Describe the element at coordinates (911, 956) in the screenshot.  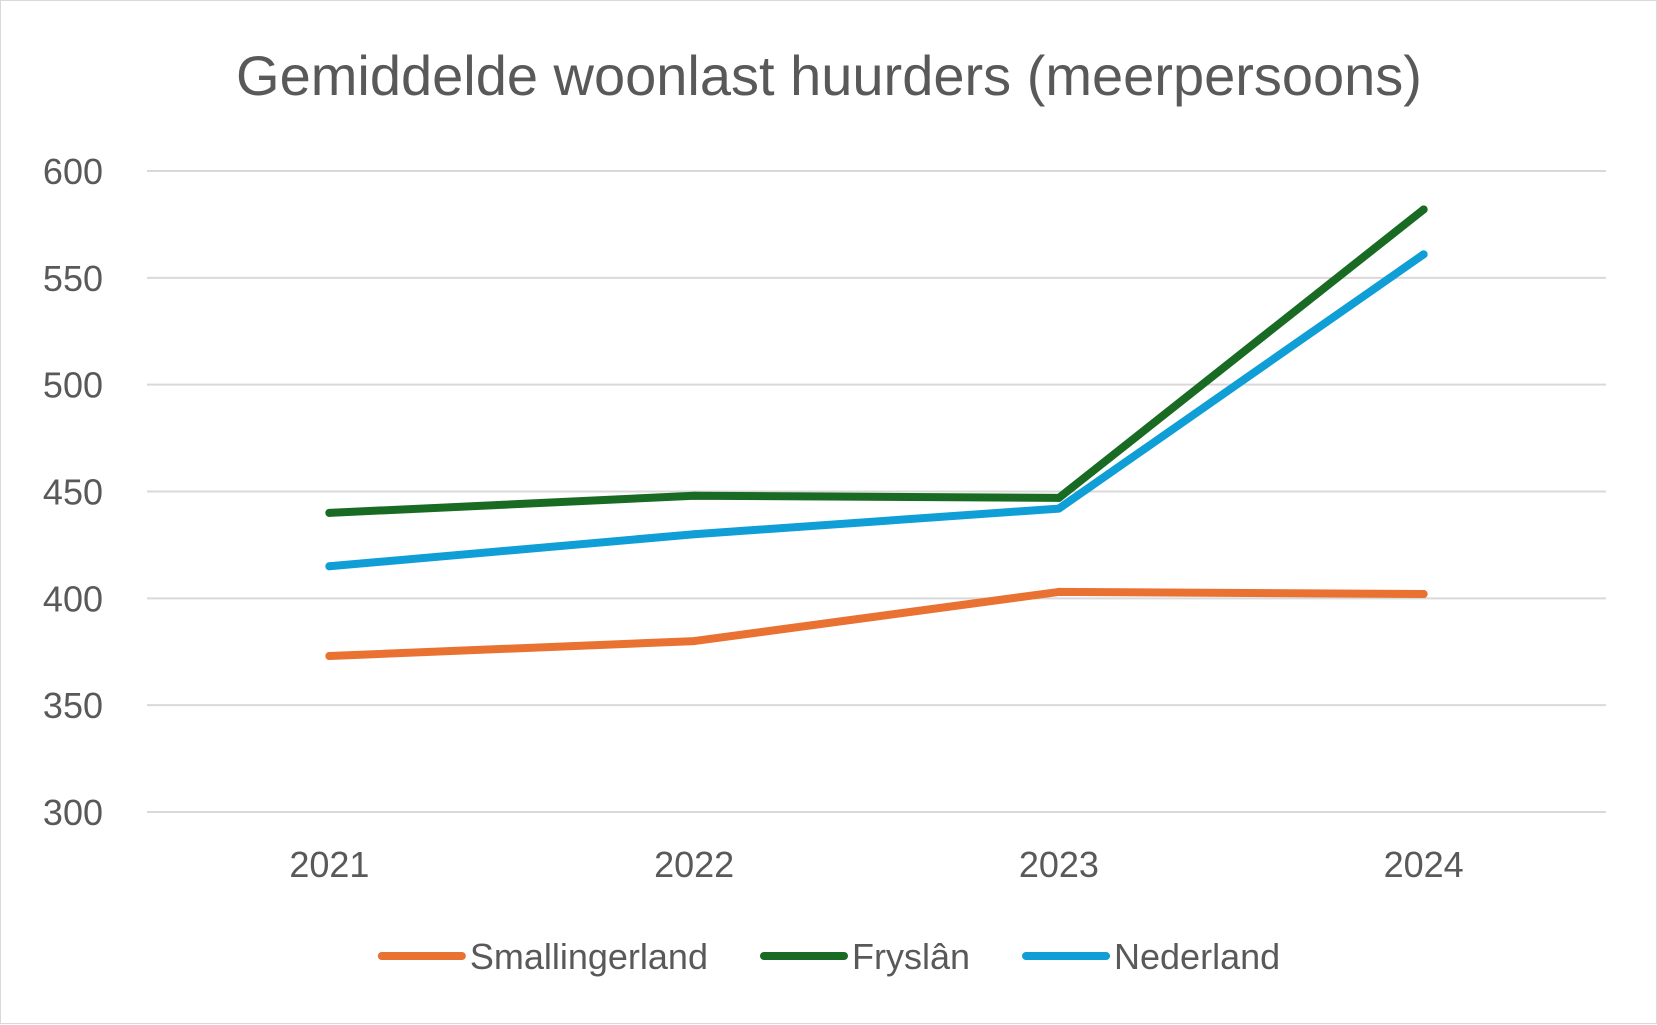
I see `legend-label: Fryslân` at that location.